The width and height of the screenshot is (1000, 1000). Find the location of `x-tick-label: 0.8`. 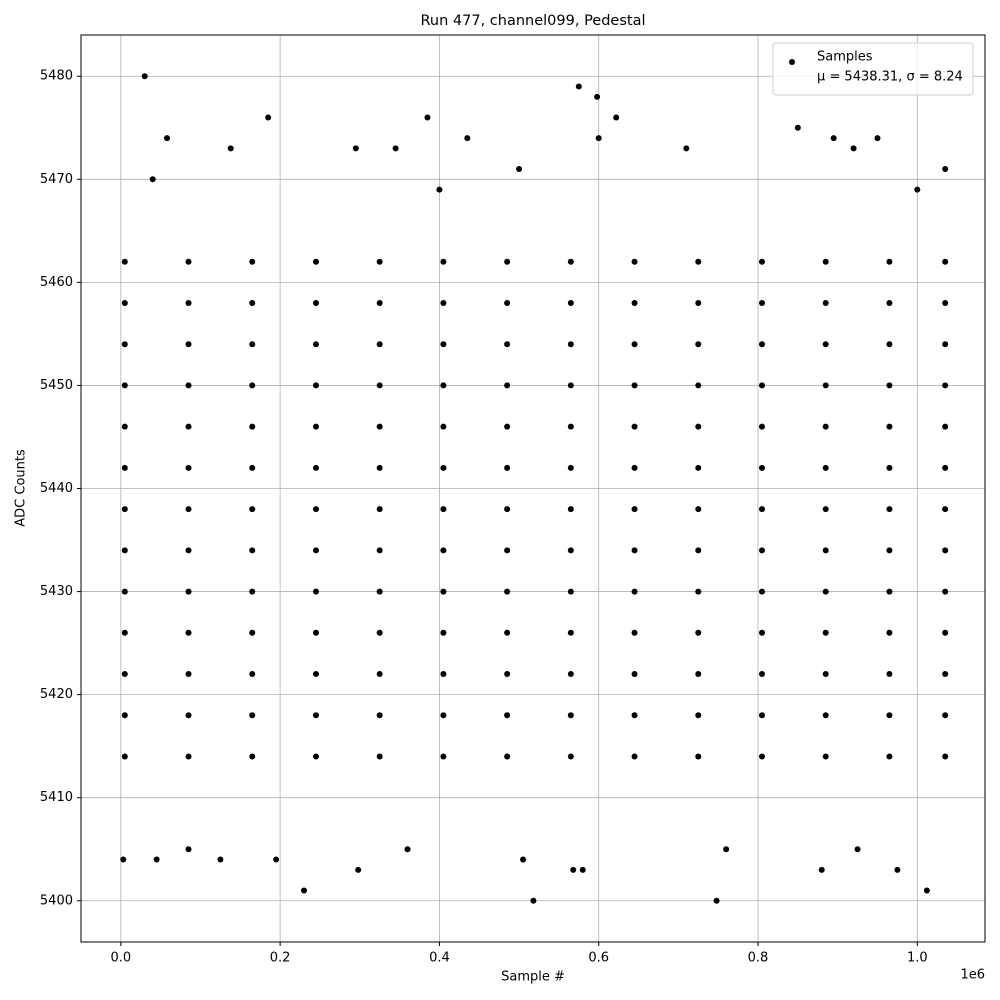

x-tick-label: 0.8 is located at coordinates (758, 958).